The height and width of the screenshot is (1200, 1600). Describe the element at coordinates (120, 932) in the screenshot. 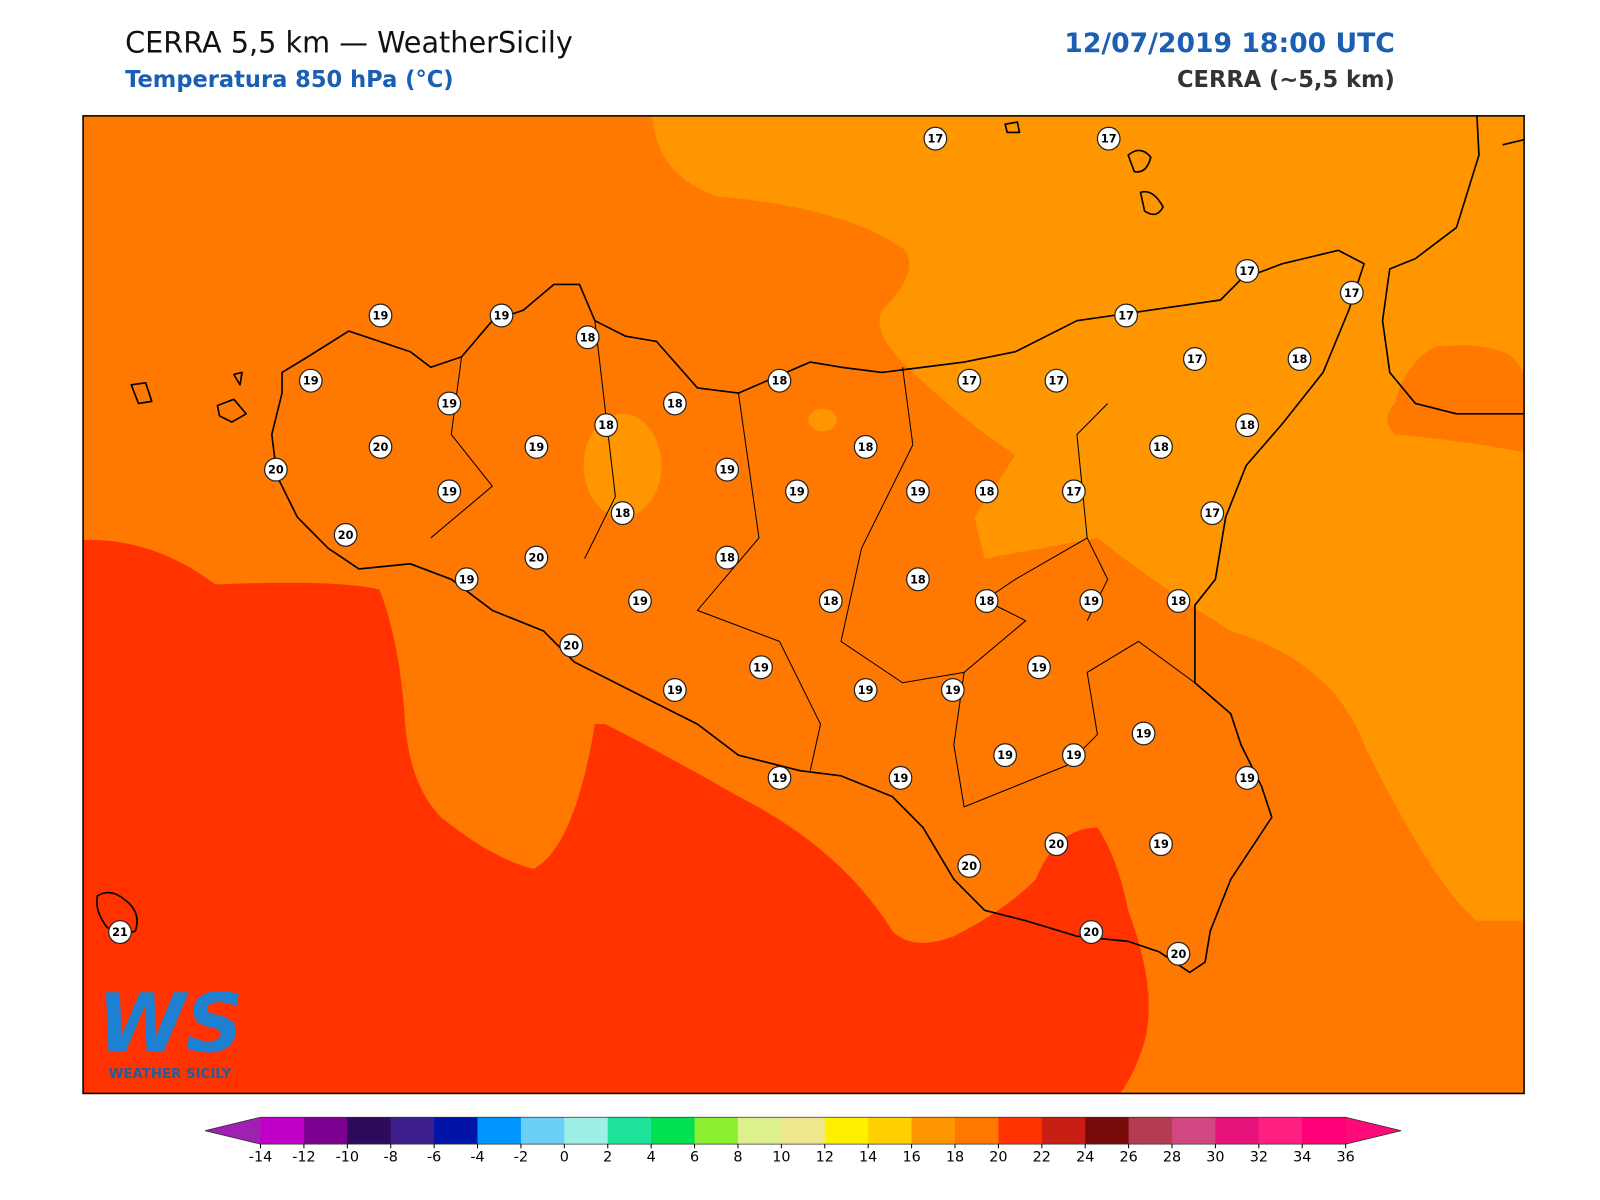

I see `station-value: 21` at that location.